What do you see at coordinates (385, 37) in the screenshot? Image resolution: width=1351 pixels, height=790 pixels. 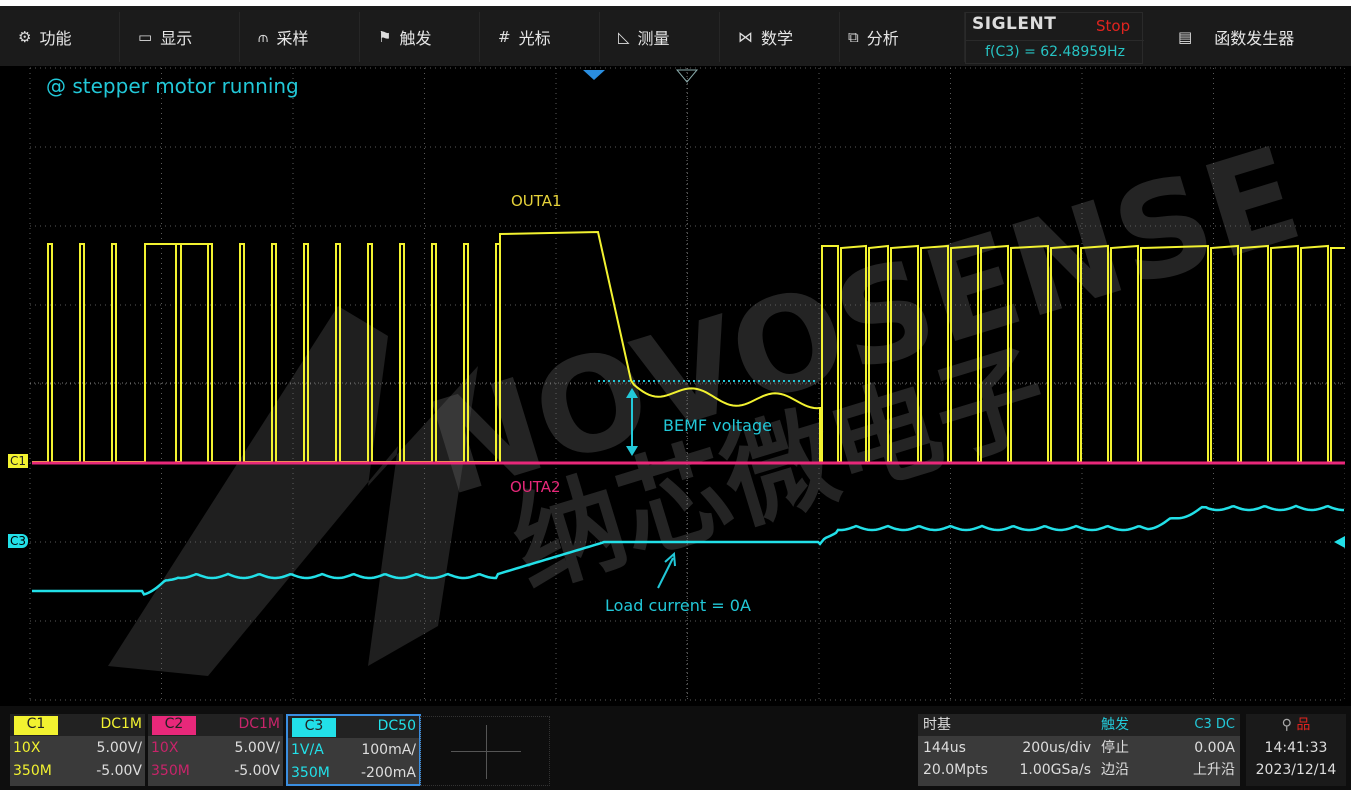 I see `flag-icon: ⚑` at bounding box center [385, 37].